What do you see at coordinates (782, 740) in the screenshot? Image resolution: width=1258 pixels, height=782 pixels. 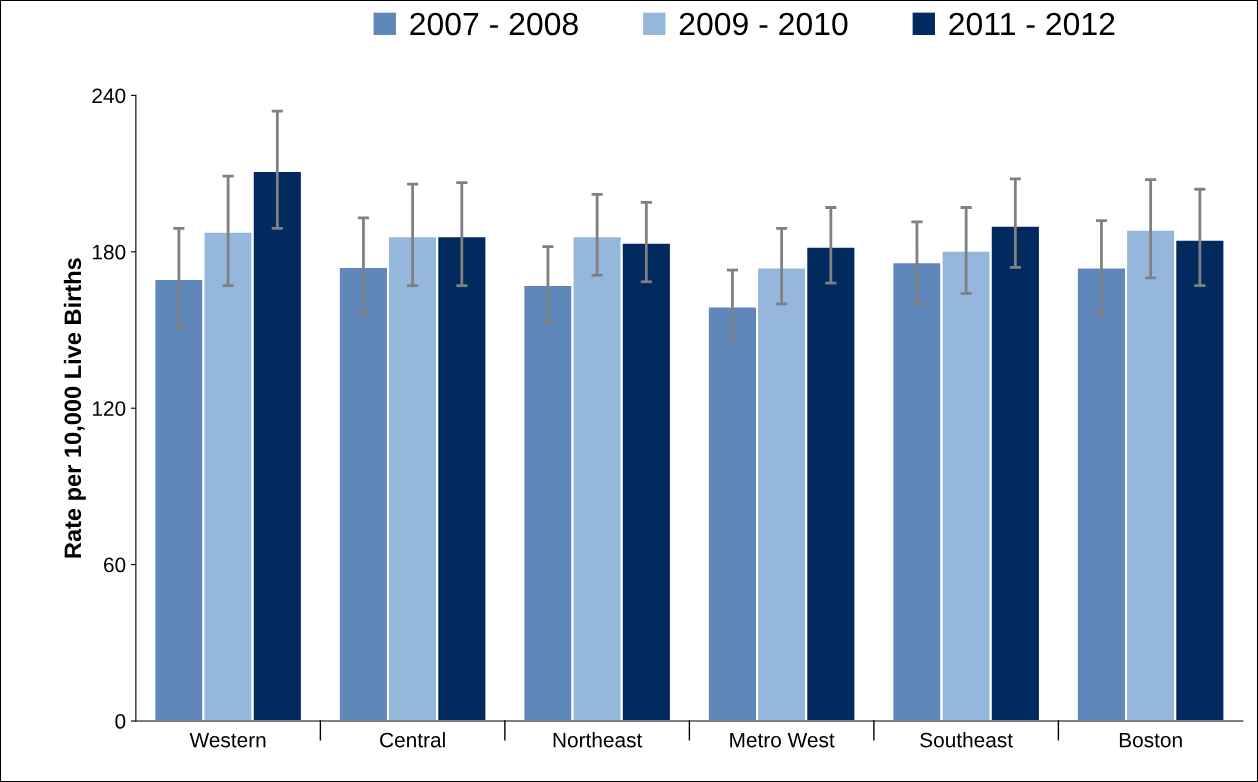 I see `x-tick-label: Metro West` at bounding box center [782, 740].